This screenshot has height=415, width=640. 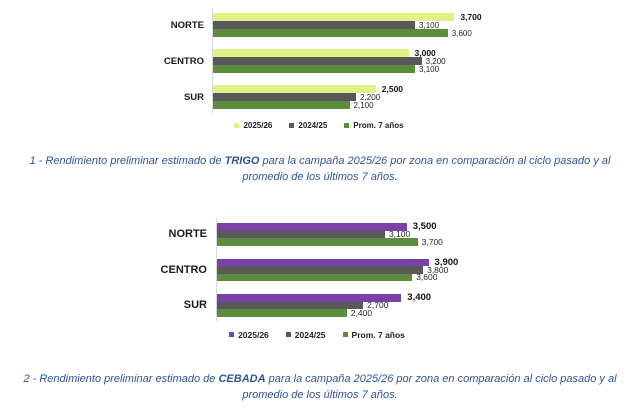 I want to click on bar-stack: 3,900 3,800 3,600, so click(x=337, y=270).